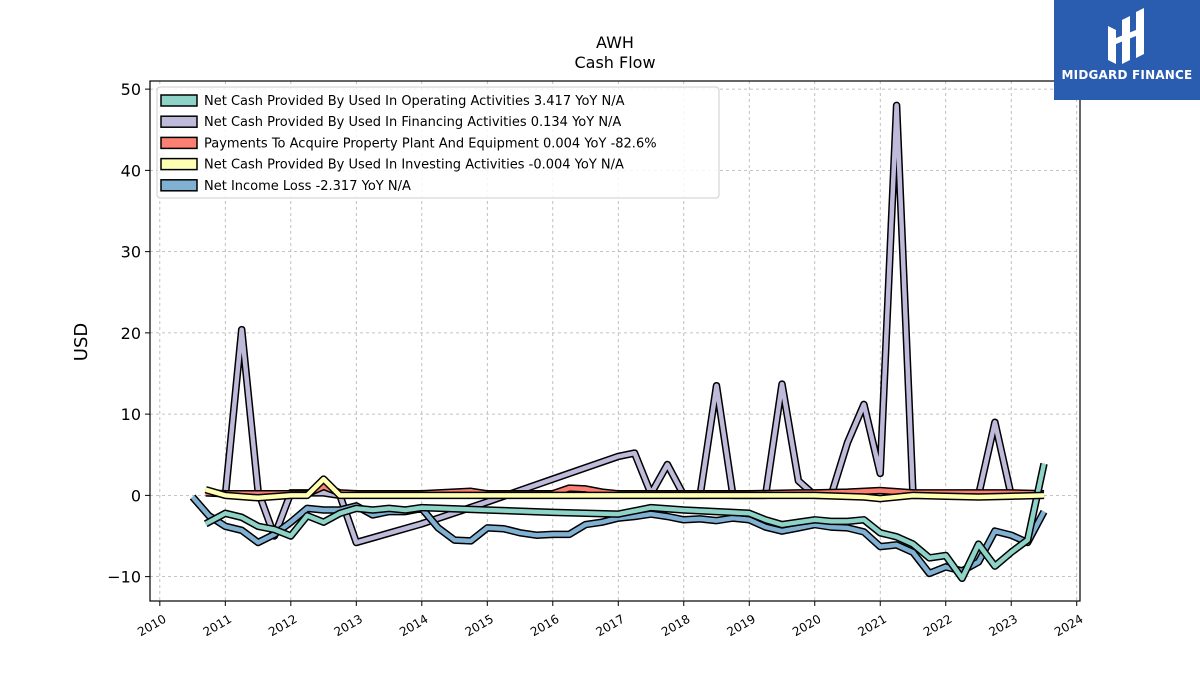 This screenshot has height=675, width=1200. I want to click on y-axis-label: USD, so click(81, 342).